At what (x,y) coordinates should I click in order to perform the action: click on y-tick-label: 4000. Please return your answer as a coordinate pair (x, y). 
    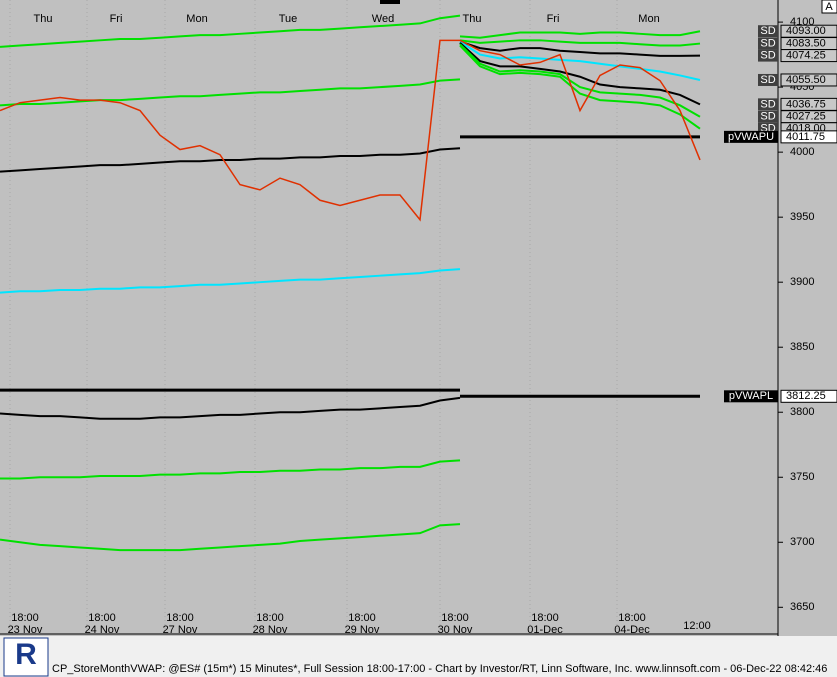
    Looking at the image, I should click on (802, 152).